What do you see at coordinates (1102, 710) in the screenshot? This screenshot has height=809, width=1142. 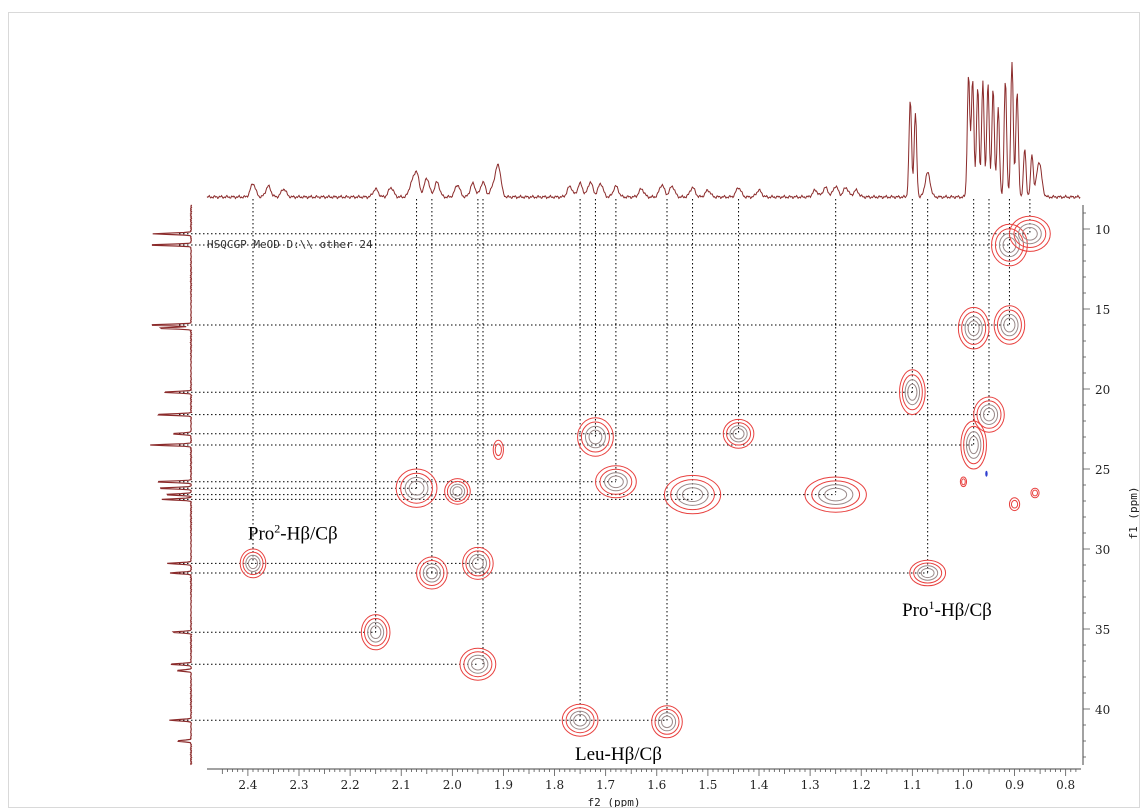 I see `y-tick-label: 40` at bounding box center [1102, 710].